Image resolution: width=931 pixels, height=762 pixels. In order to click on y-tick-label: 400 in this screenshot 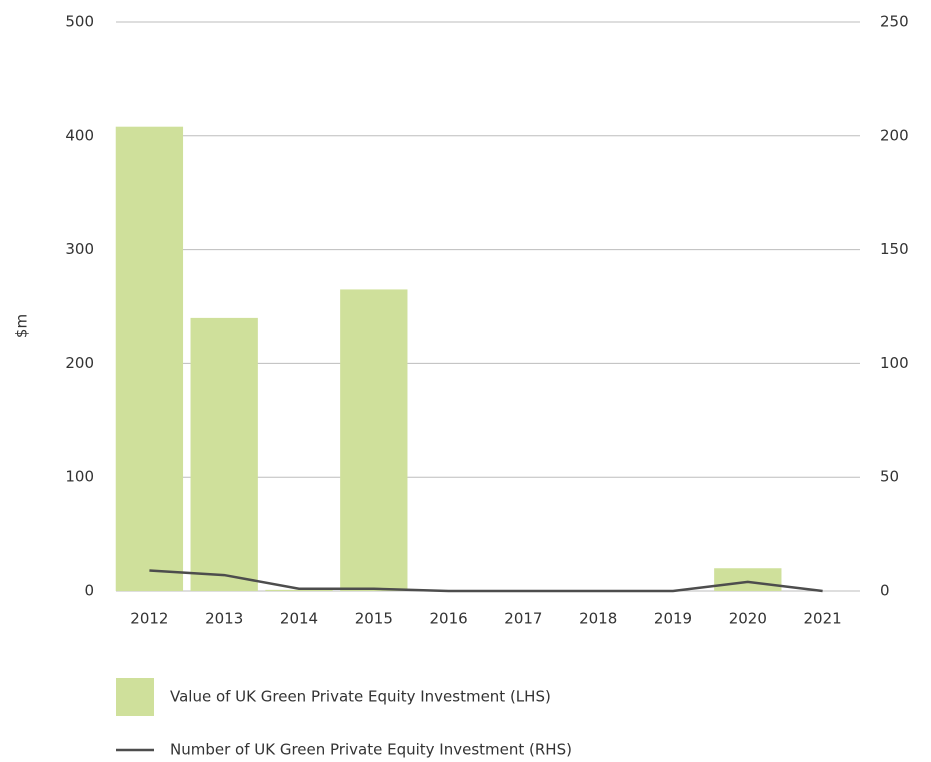, I will do `click(79, 135)`.